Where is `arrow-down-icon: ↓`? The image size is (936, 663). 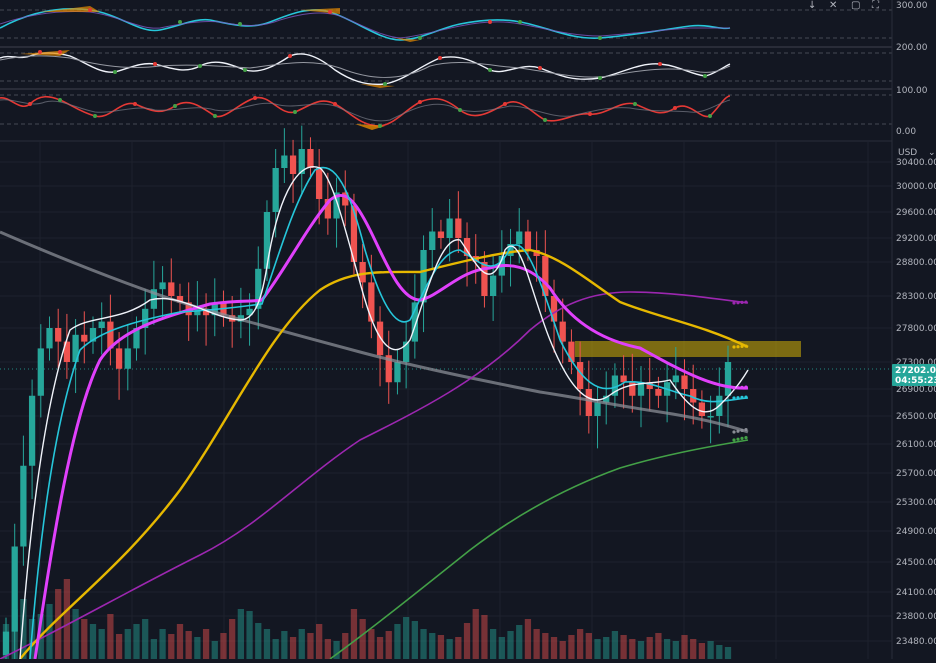 arrow-down-icon: ↓ is located at coordinates (812, 5).